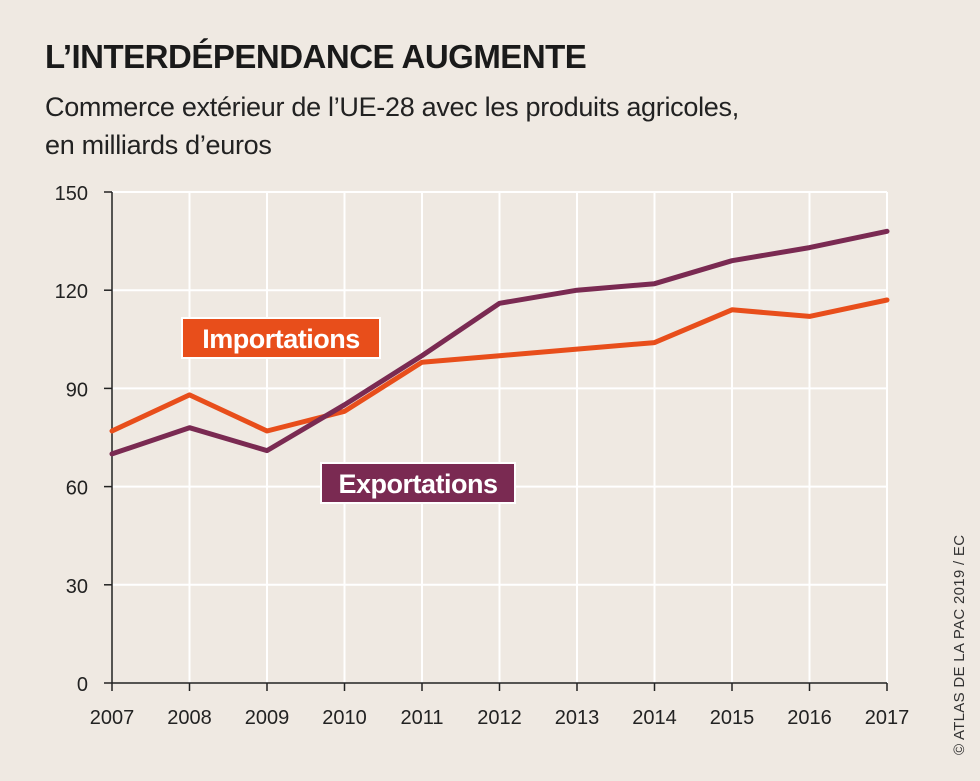 Image resolution: width=980 pixels, height=781 pixels. I want to click on x-tick-label: 2008, so click(189, 718).